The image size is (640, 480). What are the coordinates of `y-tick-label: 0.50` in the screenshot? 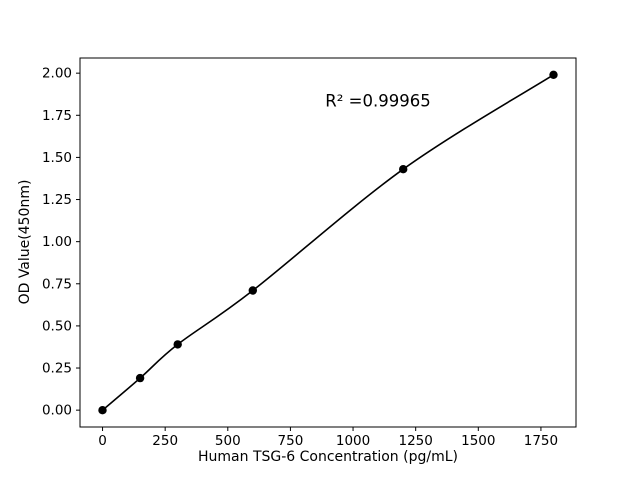 It's located at (57, 326).